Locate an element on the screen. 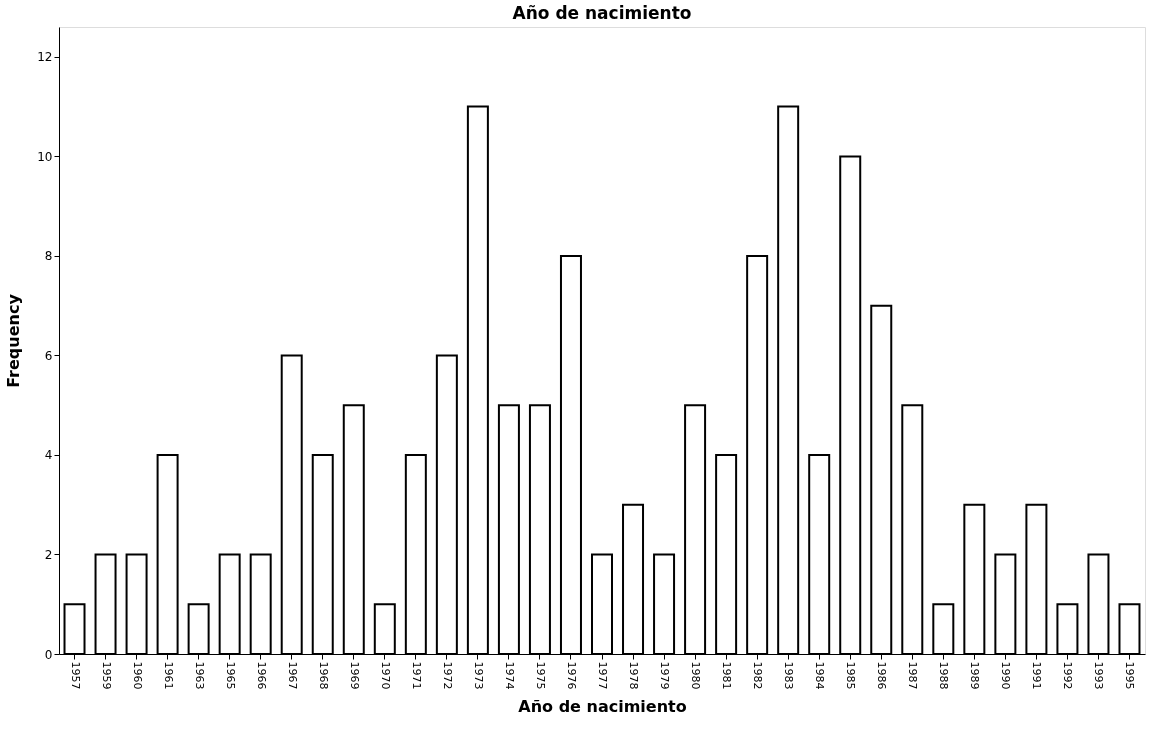 This screenshot has width=1161, height=733. y-tick-label: 10 is located at coordinates (45, 156).